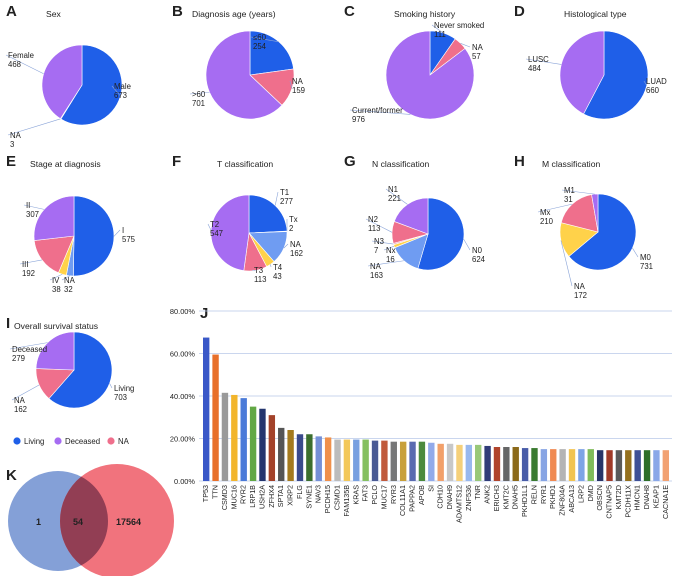 The height and width of the screenshot is (576, 677). What do you see at coordinates (450, 462) in the screenshot?
I see `bar-dnah9` at bounding box center [450, 462].